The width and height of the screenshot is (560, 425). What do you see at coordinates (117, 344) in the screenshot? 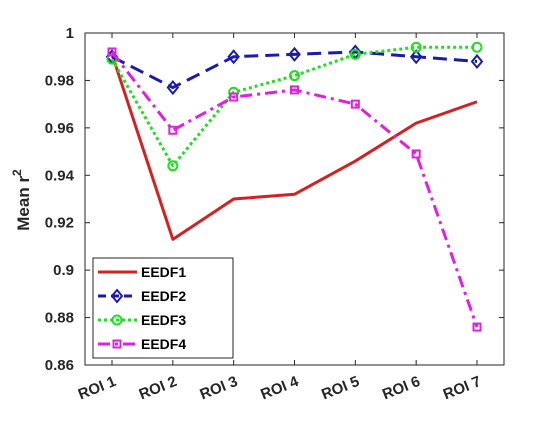
I see `legend-marker-eedf4` at bounding box center [117, 344].